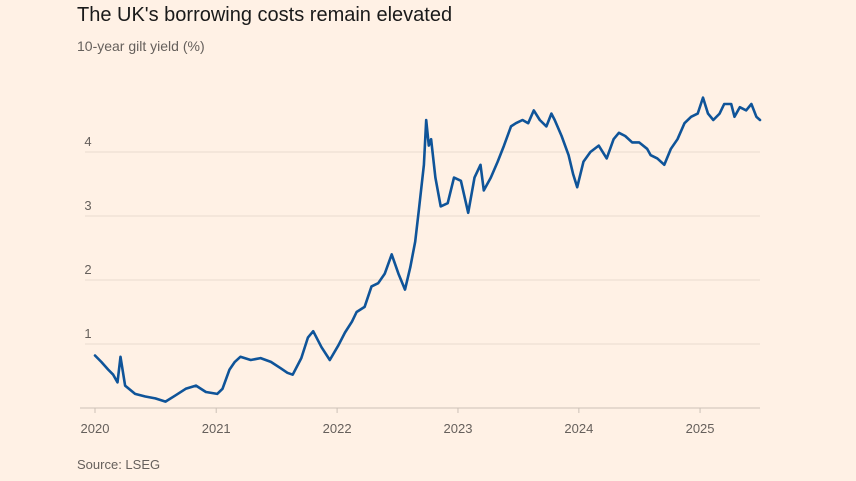 This screenshot has height=481, width=856. I want to click on x-tick-label: 2025, so click(700, 428).